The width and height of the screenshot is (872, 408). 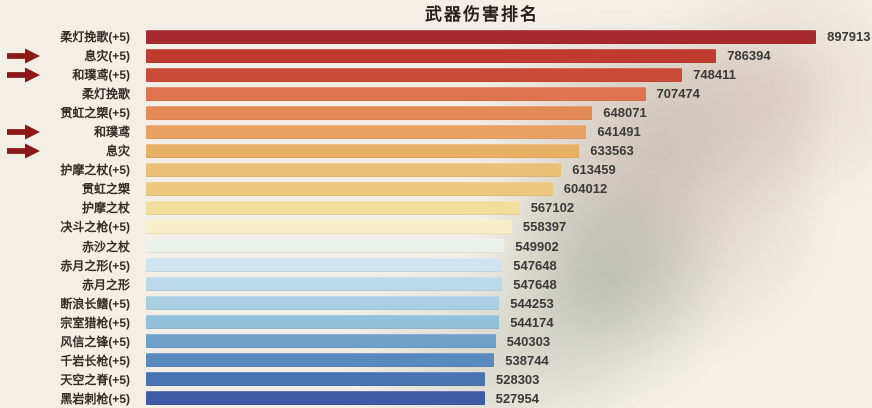 What do you see at coordinates (612, 151) in the screenshot?
I see `bar-value-label: 633563` at bounding box center [612, 151].